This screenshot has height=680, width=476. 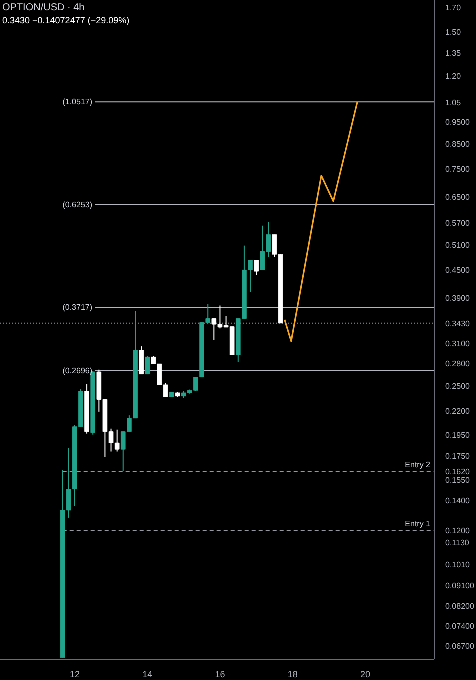 What do you see at coordinates (458, 363) in the screenshot?
I see `y-tick-label: 0.2800` at bounding box center [458, 363].